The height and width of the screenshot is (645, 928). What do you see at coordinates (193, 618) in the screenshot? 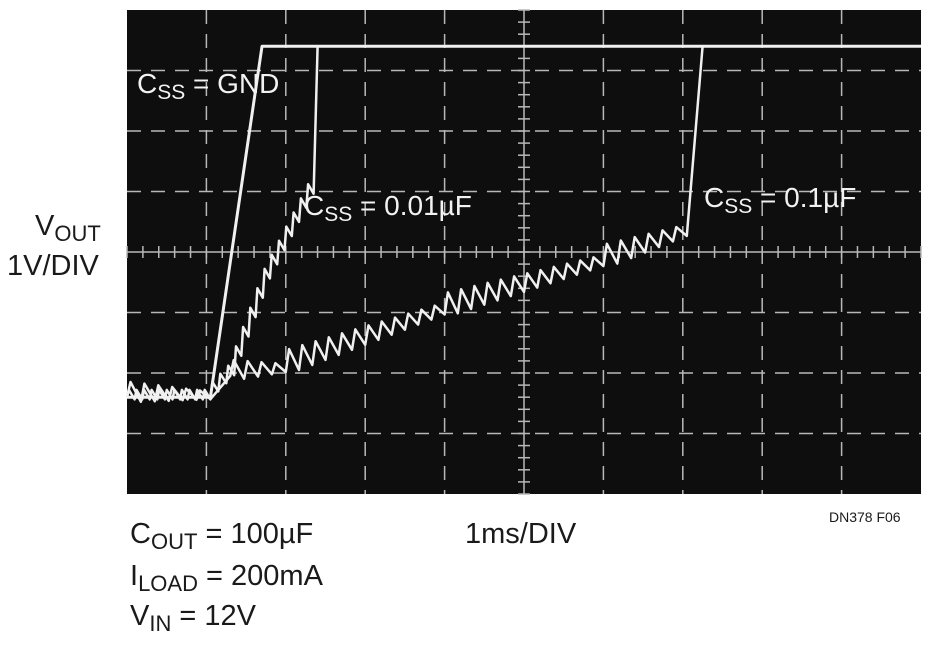
I see `condition-vin: VIN = 12V` at bounding box center [193, 618].